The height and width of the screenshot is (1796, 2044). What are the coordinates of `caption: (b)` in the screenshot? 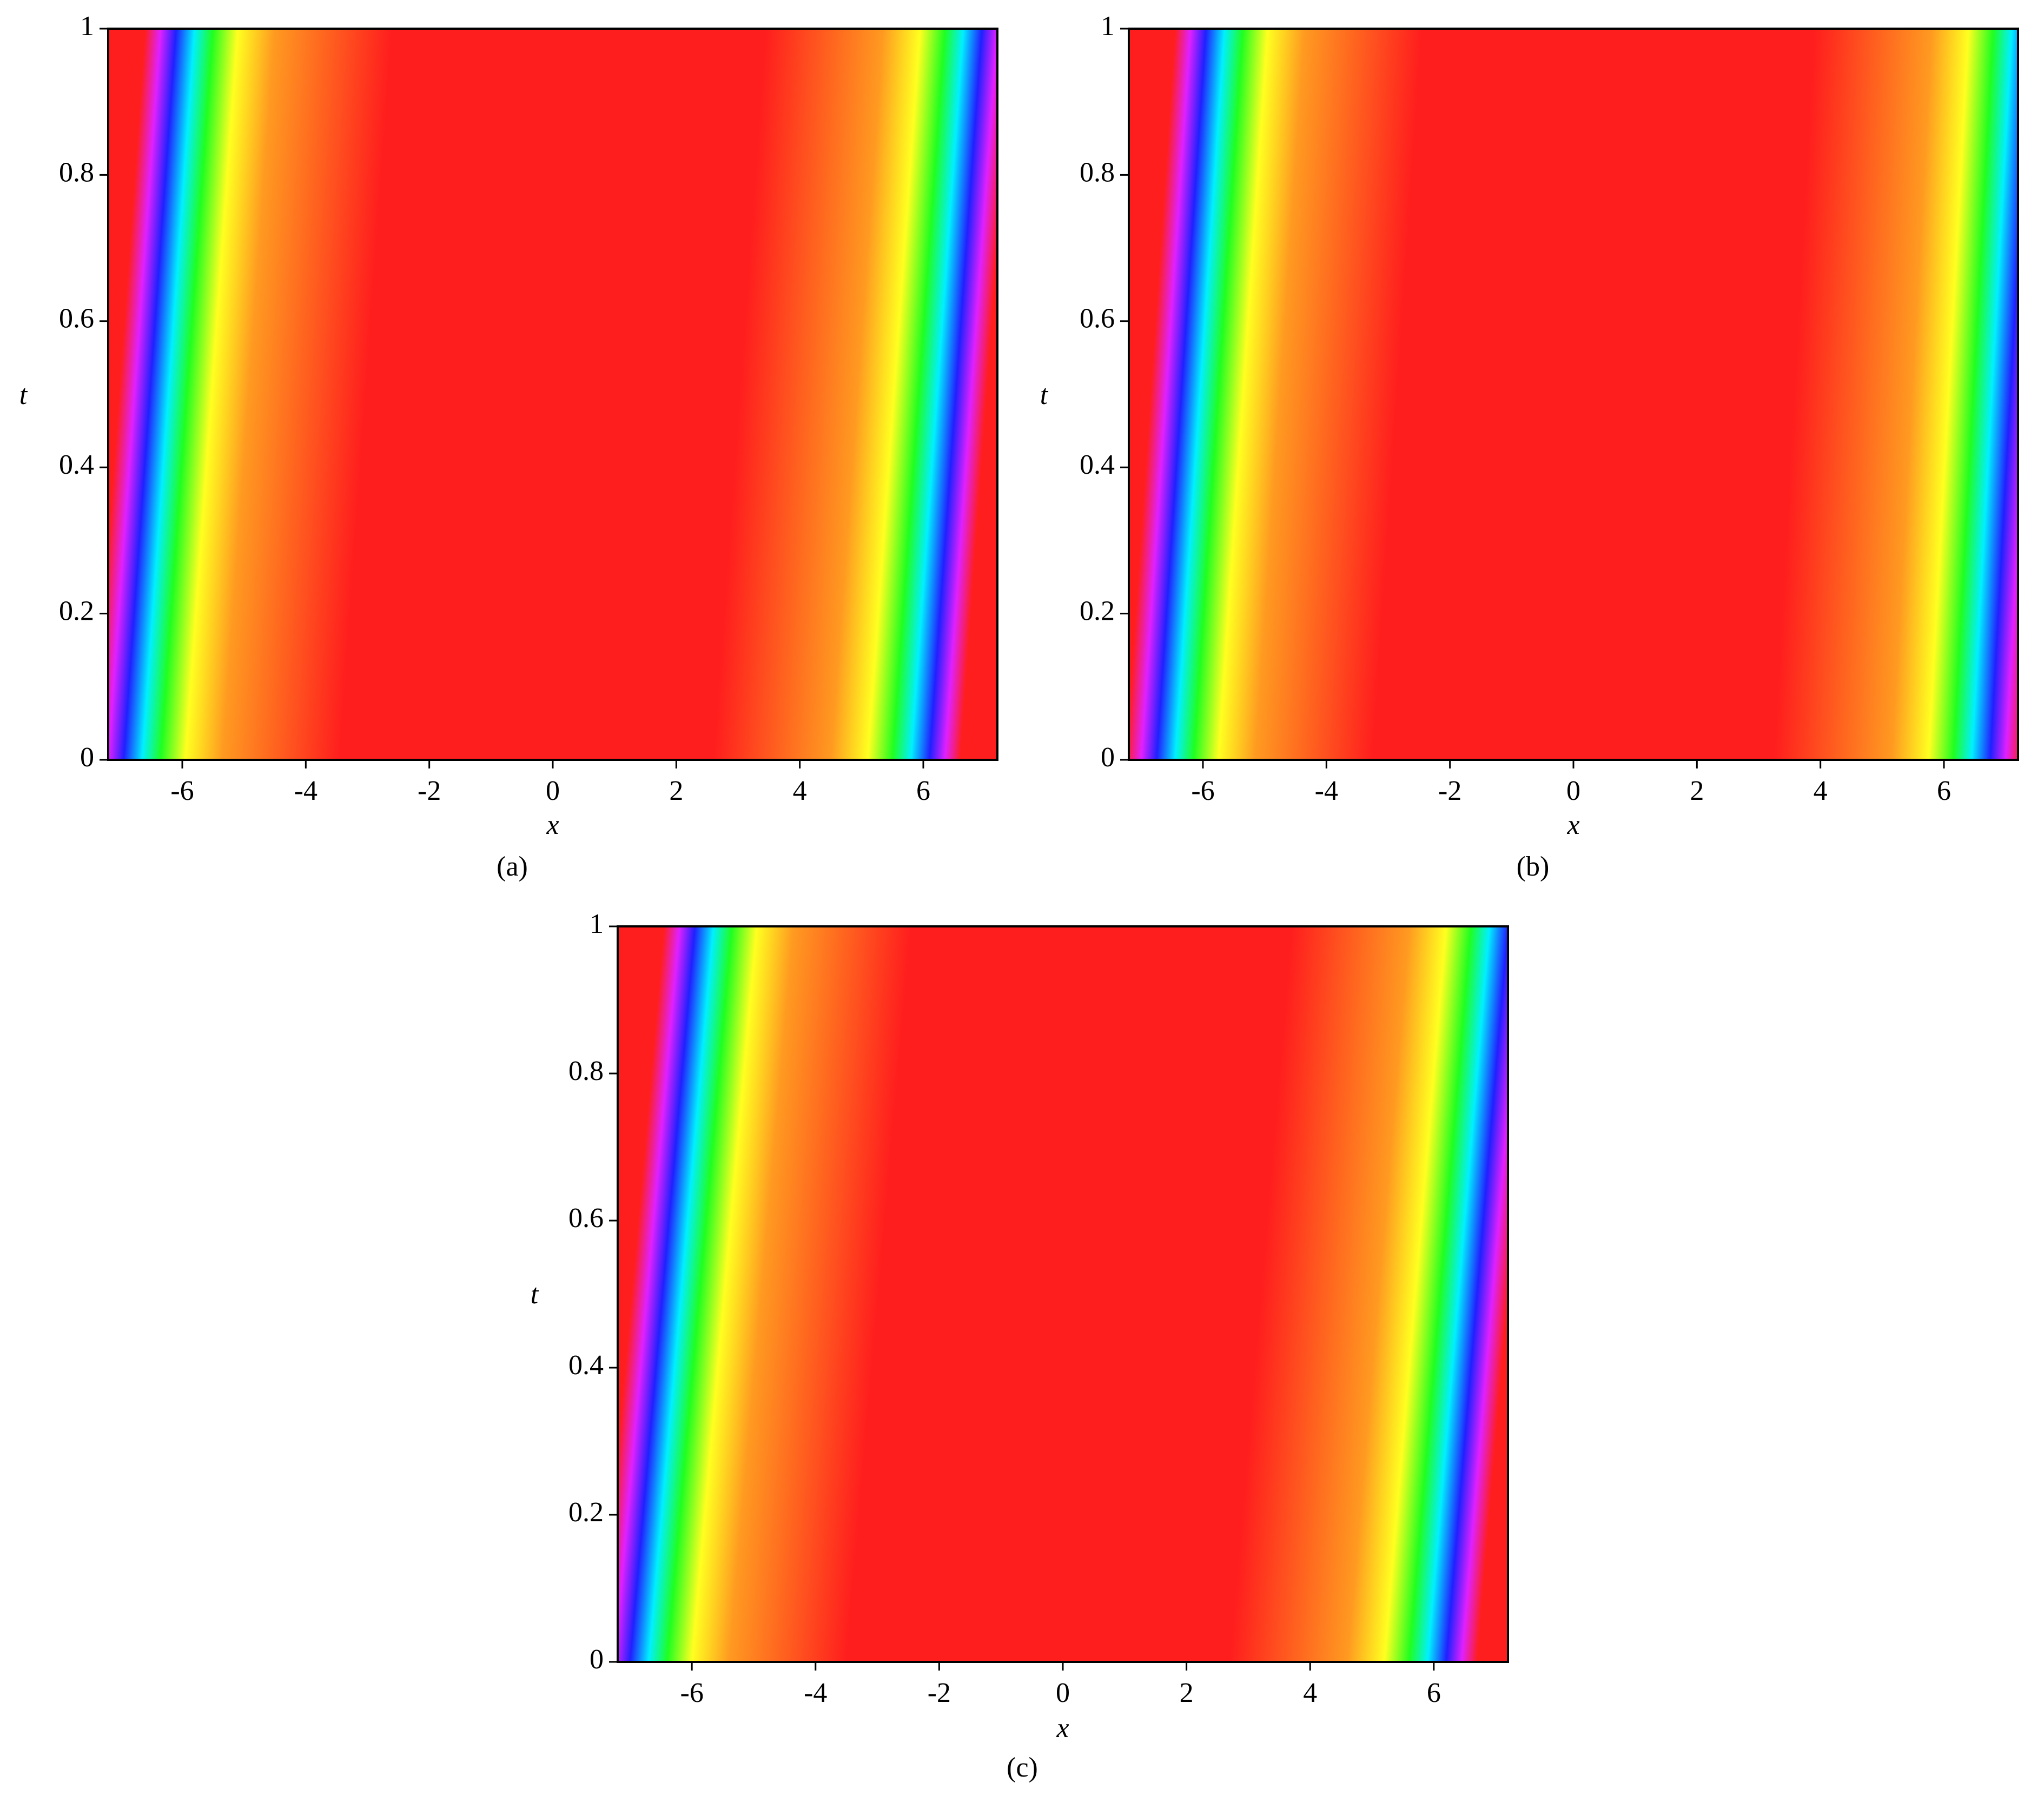 It's located at (1533, 867).